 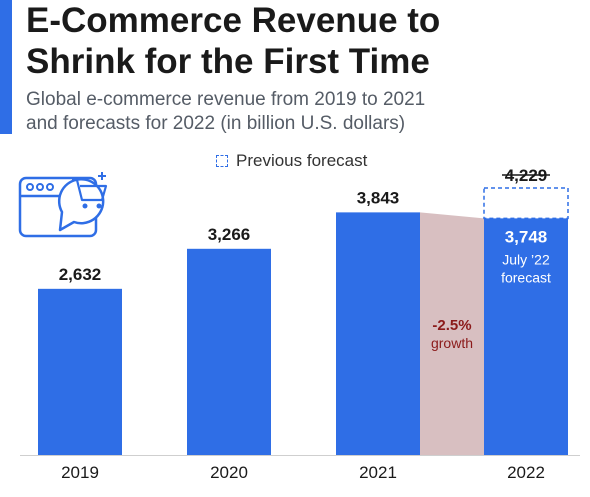 I want to click on growth-band, so click(x=452, y=333).